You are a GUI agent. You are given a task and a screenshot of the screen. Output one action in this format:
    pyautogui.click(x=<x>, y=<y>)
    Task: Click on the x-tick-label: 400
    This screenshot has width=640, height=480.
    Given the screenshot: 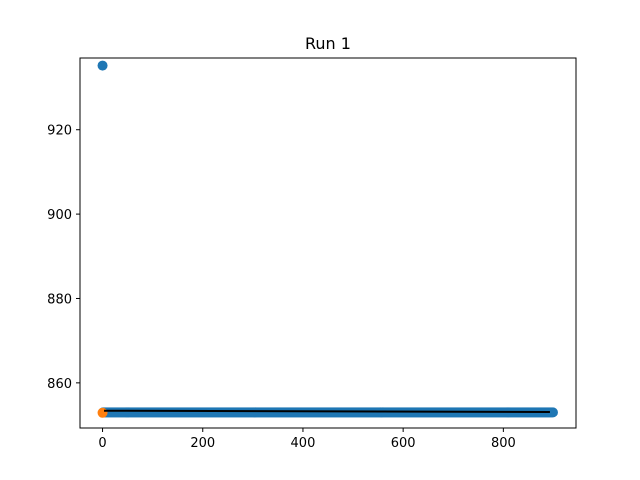 What is the action you would take?
    pyautogui.click(x=303, y=443)
    